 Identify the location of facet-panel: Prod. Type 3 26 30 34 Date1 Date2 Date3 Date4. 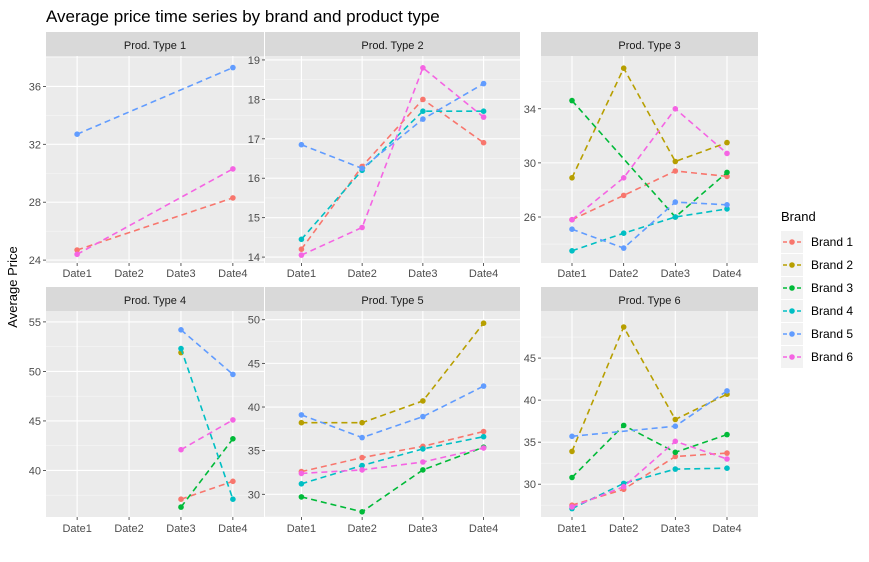
(641, 156).